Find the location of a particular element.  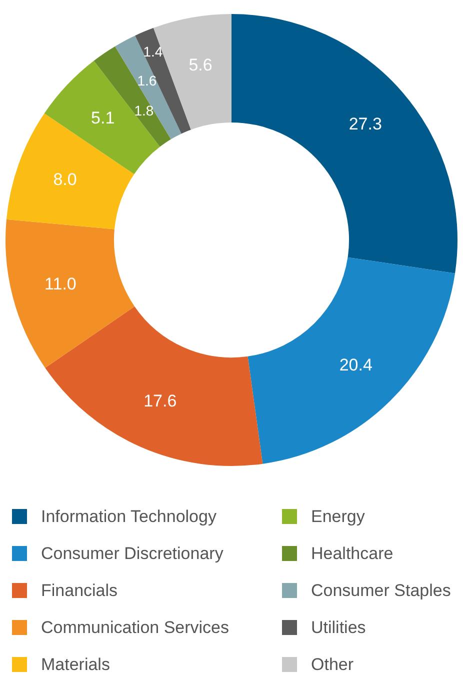

data-label: 20.4 is located at coordinates (355, 364).